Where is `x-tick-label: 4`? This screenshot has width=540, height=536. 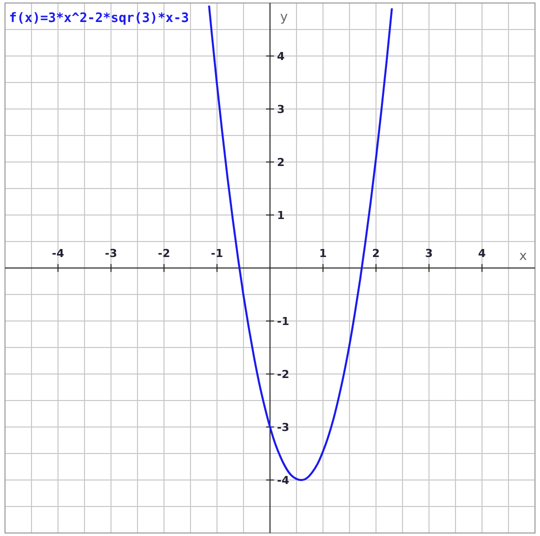
x-tick-label: 4 is located at coordinates (482, 253).